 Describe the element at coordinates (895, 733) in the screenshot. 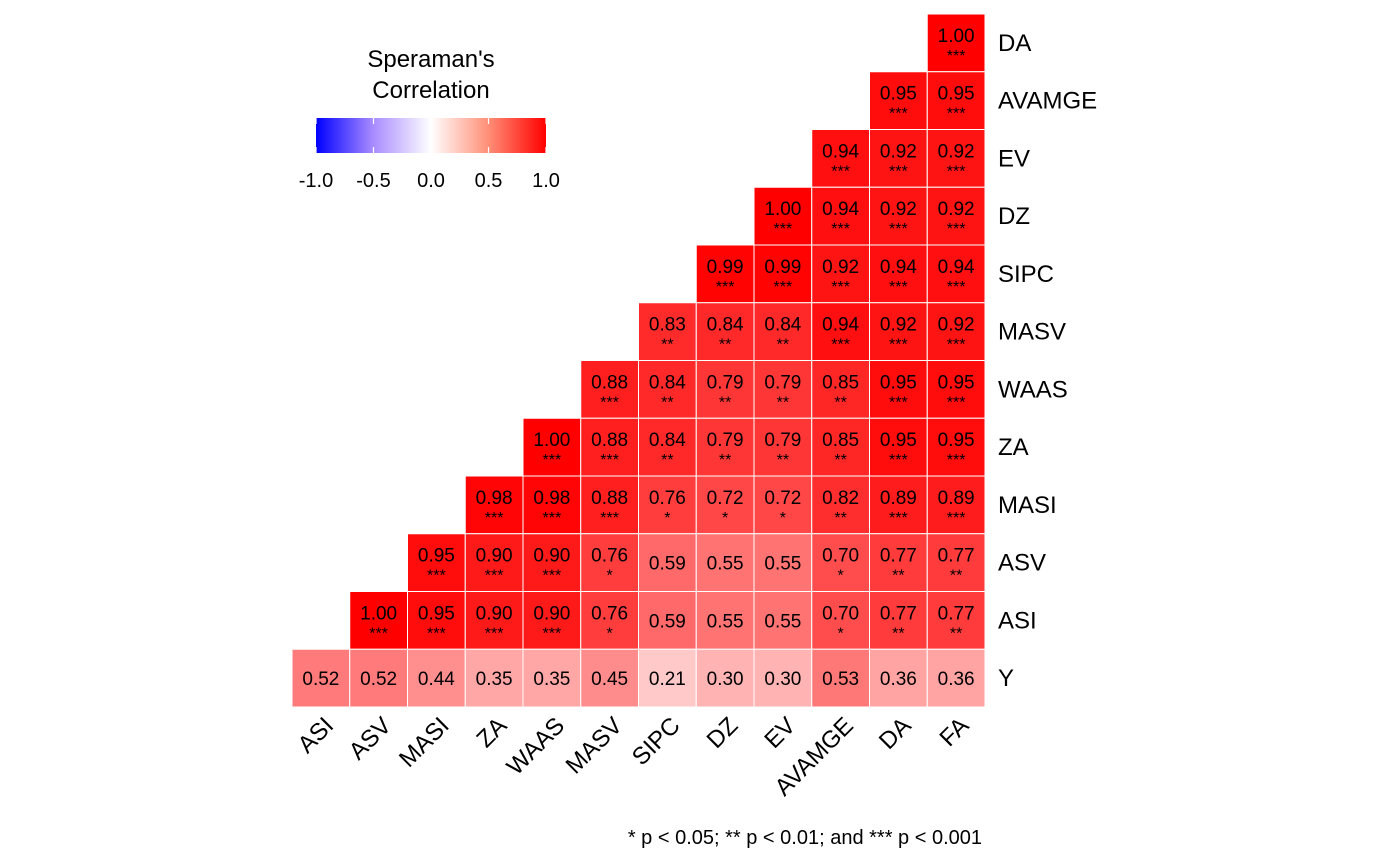

I see `x-axis-label: DA` at that location.